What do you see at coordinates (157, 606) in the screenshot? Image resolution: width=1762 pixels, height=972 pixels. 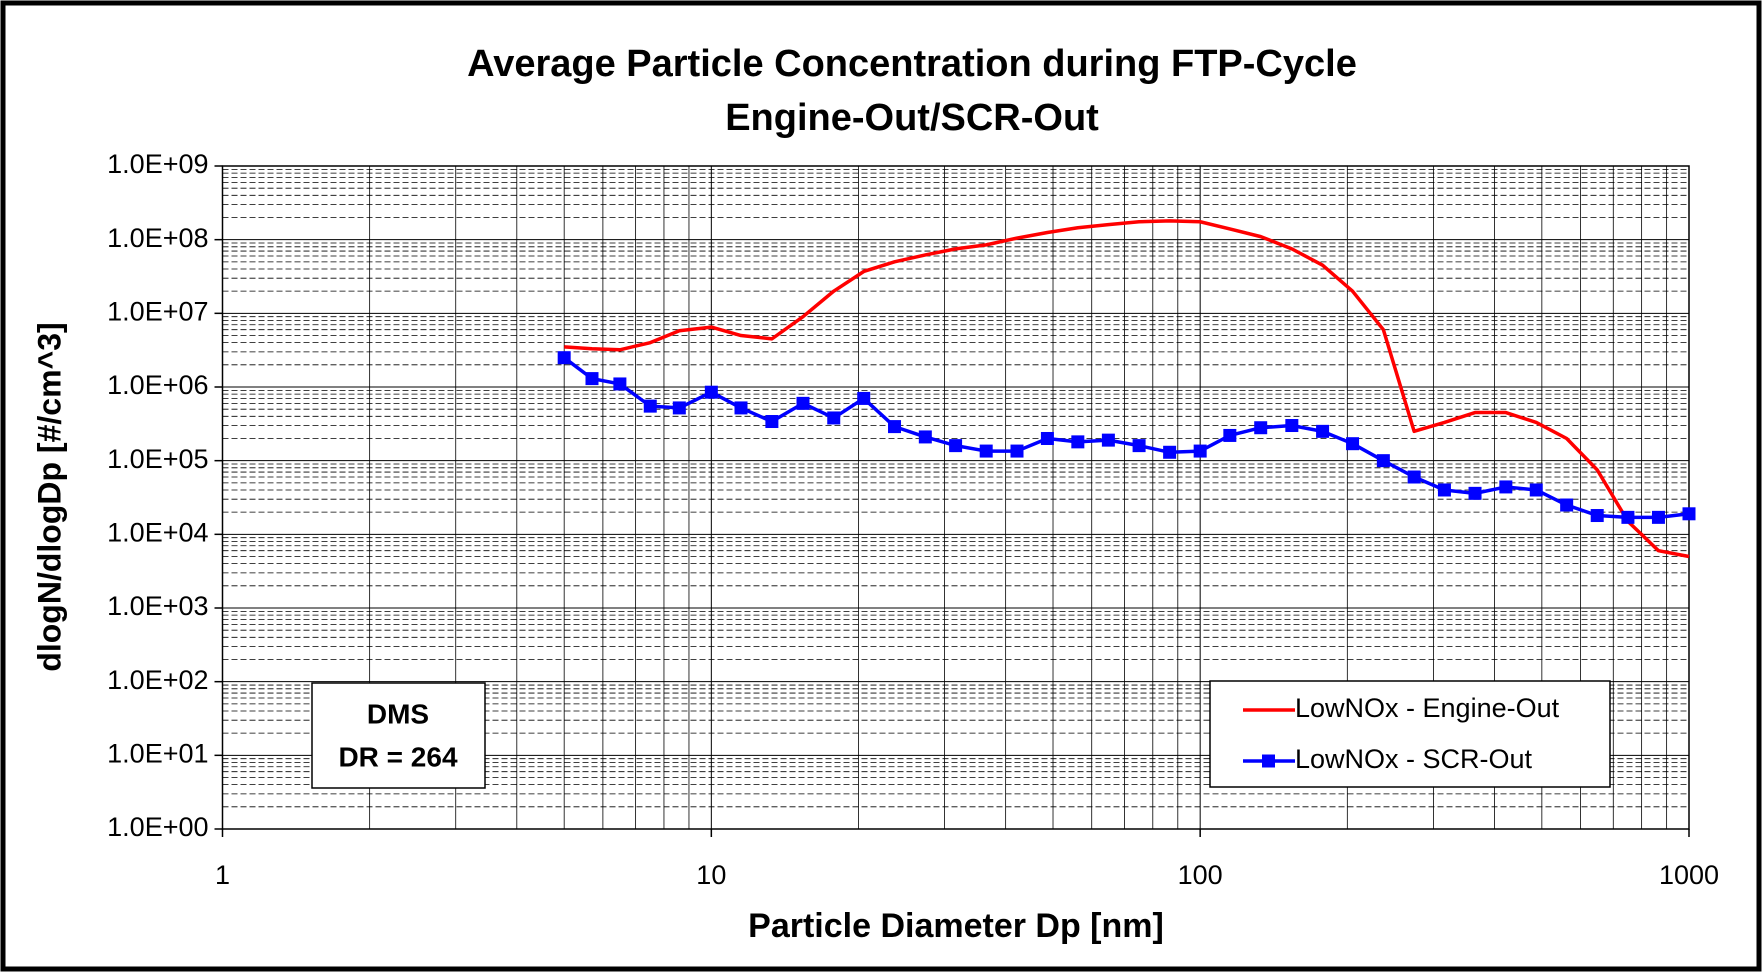 I see `y-tick-label: 1.0E+03` at bounding box center [157, 606].